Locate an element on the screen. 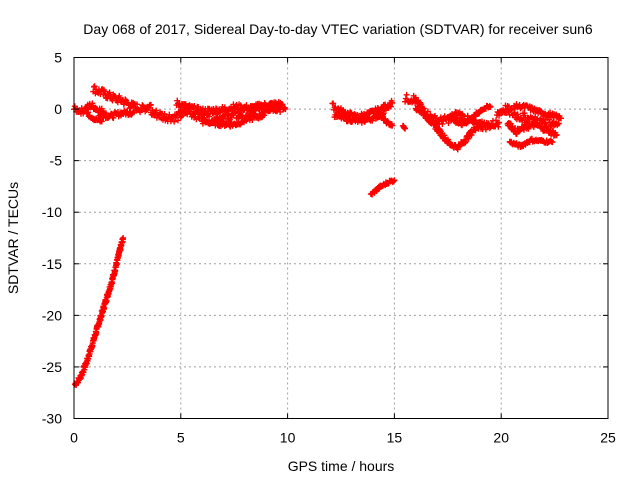 This screenshot has width=640, height=480. x-tick-label: 25 is located at coordinates (608, 438).